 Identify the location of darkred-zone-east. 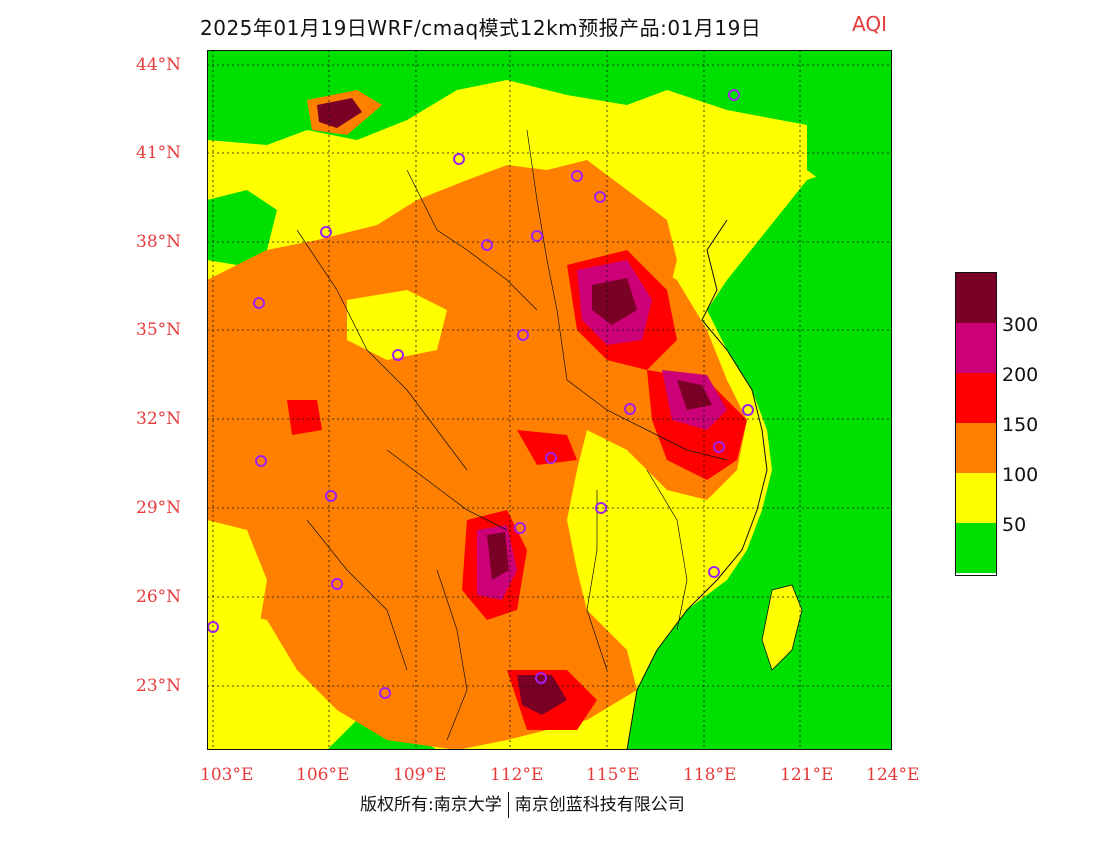
(694, 395).